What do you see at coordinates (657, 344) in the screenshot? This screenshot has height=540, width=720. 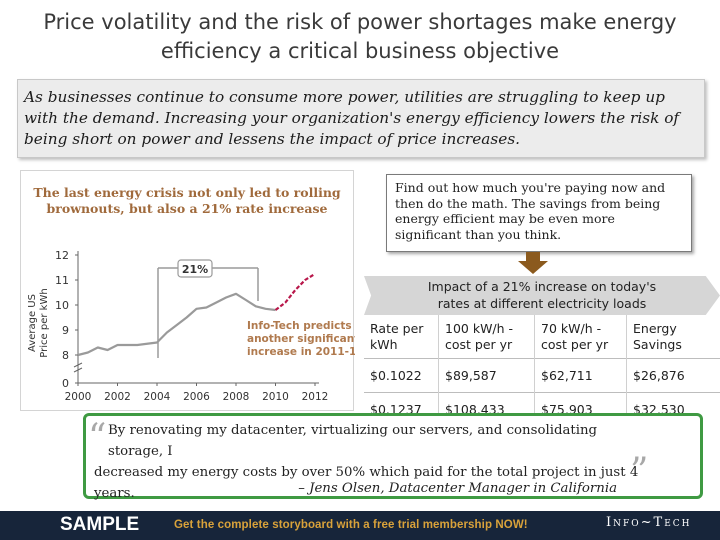 I see `column-header-savings-line2: Savings` at bounding box center [657, 344].